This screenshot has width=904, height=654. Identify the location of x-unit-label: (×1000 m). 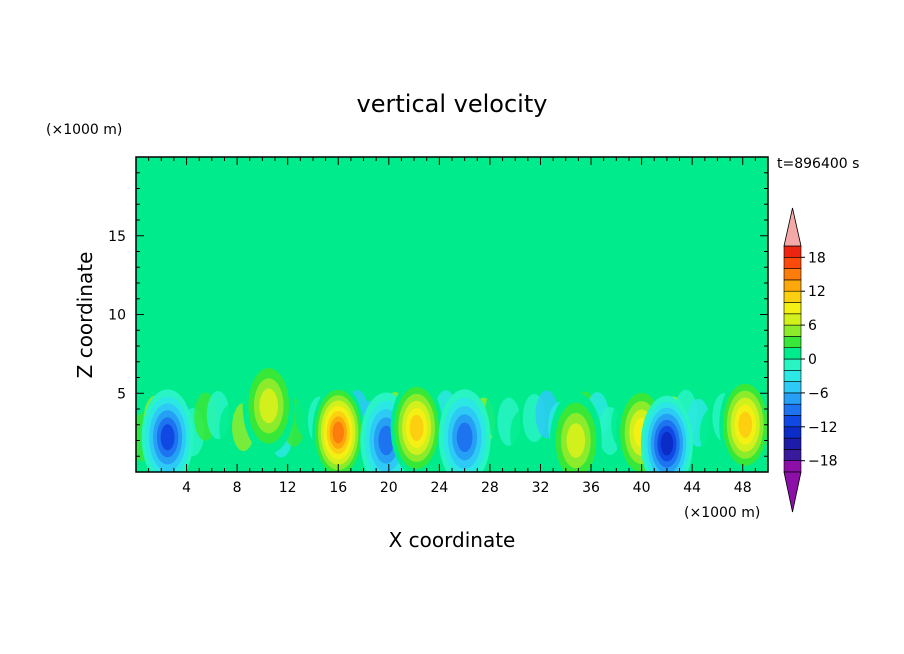
(722, 513).